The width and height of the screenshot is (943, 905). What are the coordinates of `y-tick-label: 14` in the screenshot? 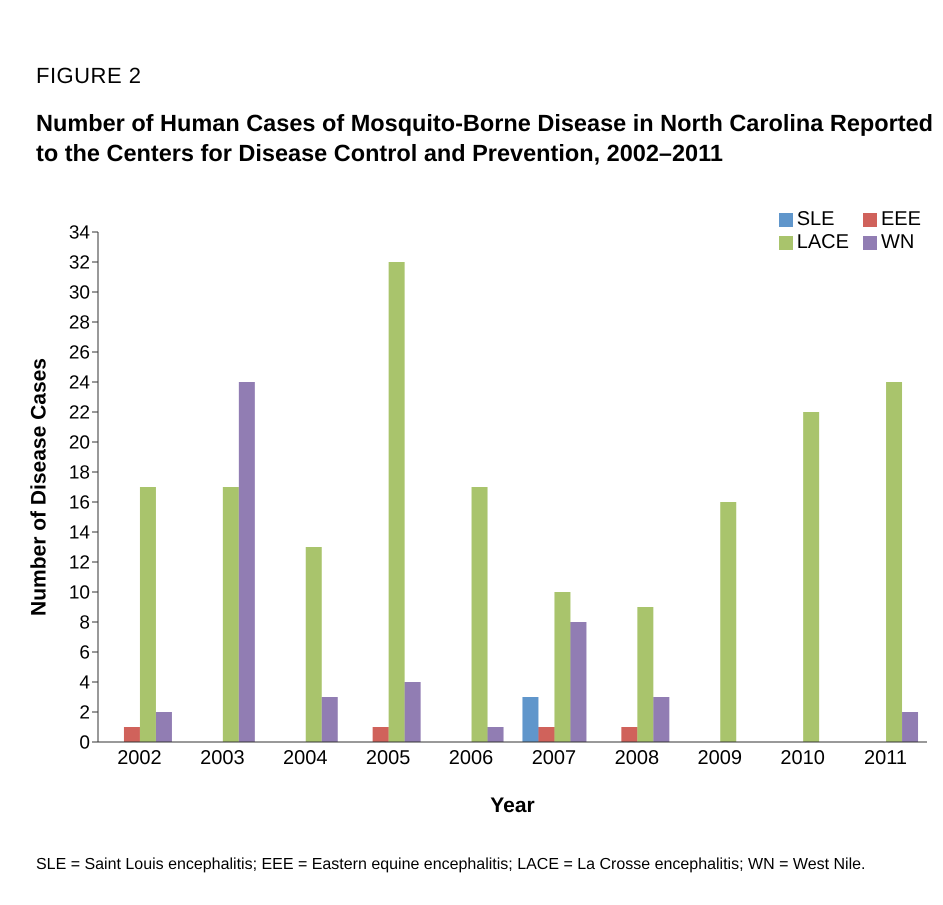 It's located at (79, 533).